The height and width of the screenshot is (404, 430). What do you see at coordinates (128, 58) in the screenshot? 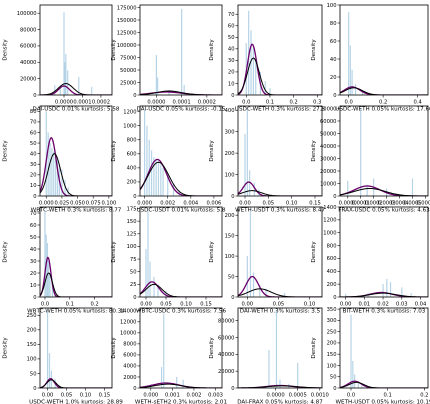
I see `y-tick-label: 75000` at bounding box center [128, 58].